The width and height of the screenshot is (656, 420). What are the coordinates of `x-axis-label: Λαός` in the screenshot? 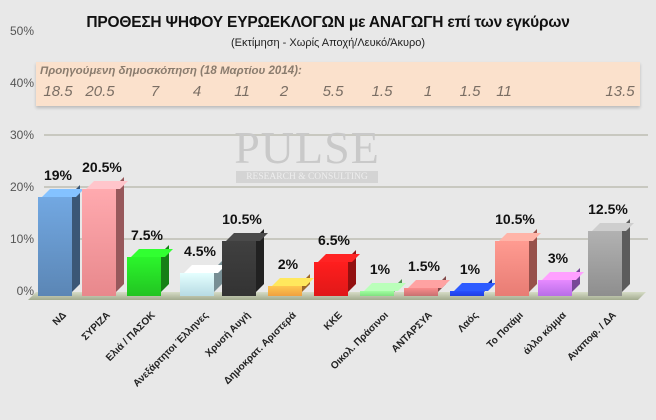 It's located at (468, 322).